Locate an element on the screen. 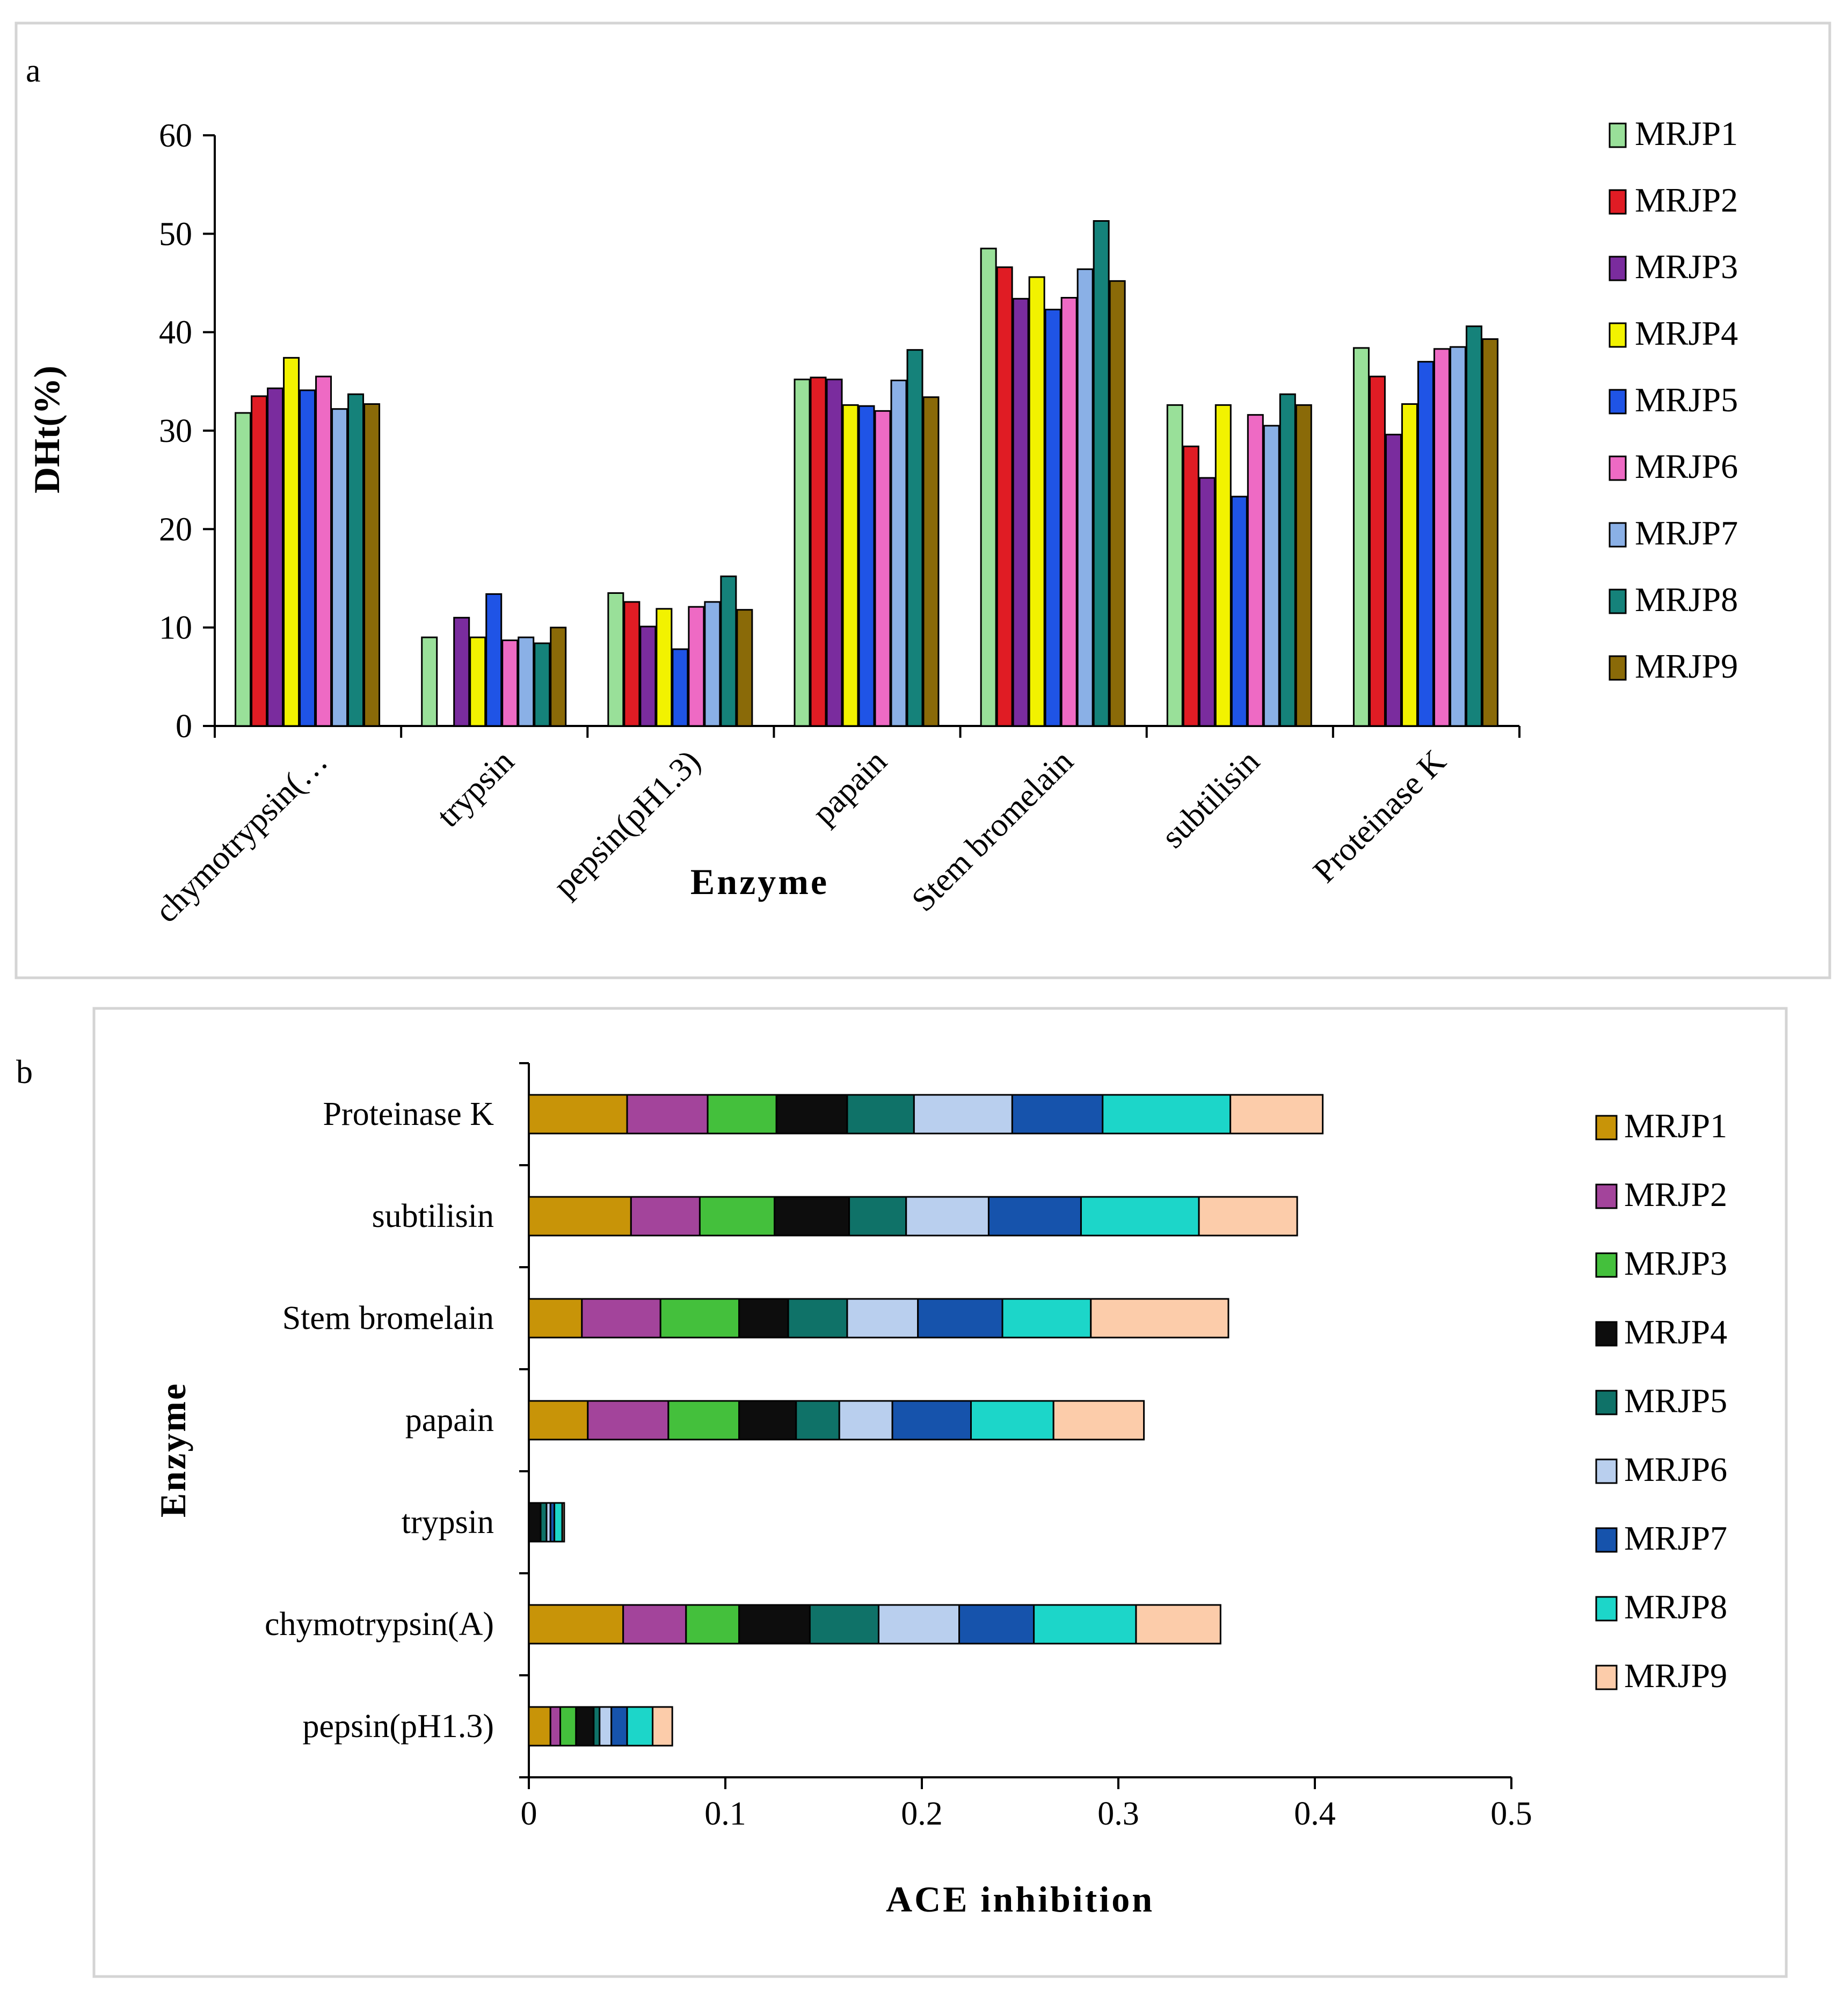 The height and width of the screenshot is (1998, 1848). legend-label-b: MRJP4 is located at coordinates (1675, 1332).